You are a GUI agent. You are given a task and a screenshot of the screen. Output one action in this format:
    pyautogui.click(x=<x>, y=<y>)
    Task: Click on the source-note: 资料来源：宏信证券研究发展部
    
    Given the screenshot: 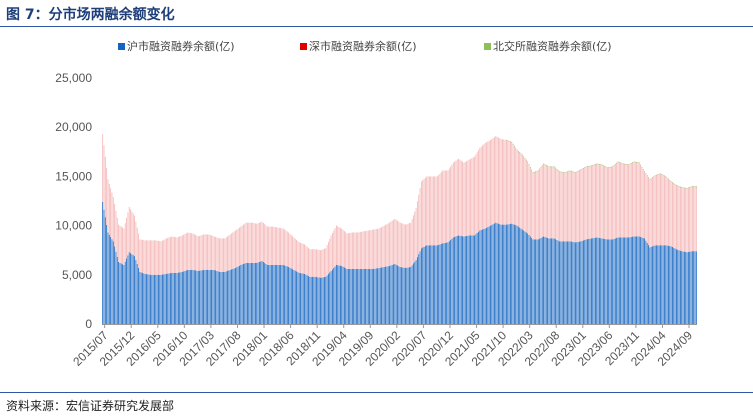 What is the action you would take?
    pyautogui.click(x=90, y=406)
    